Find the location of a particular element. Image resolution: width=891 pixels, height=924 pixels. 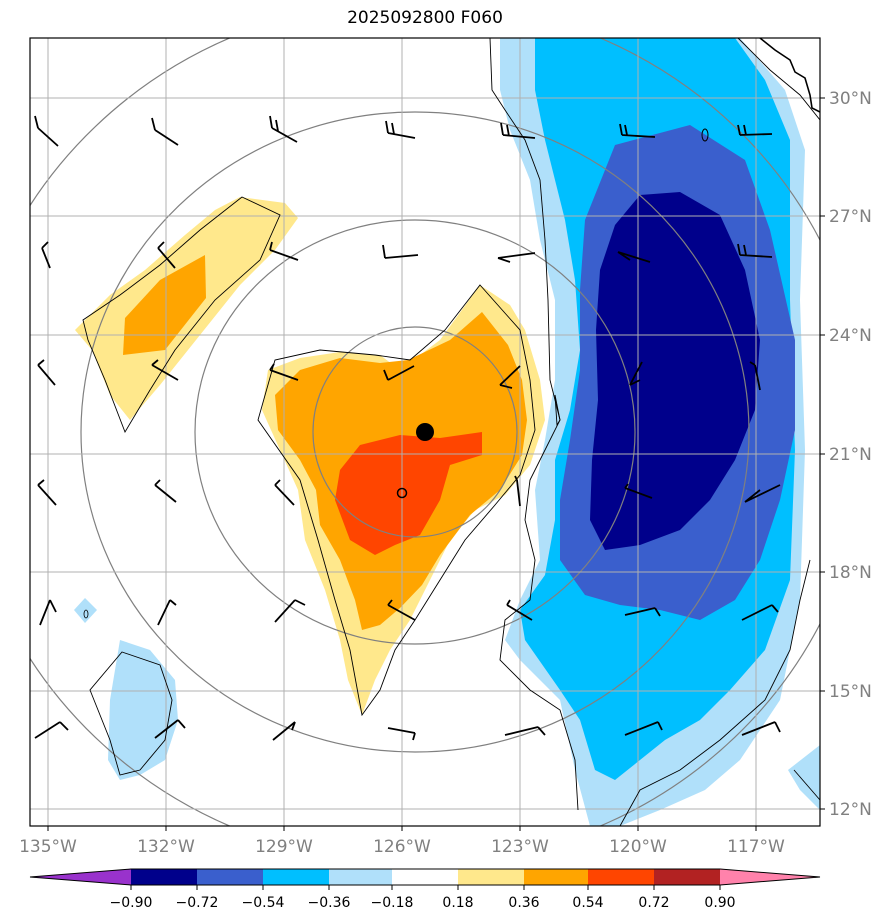

colorbar-tick: 0.90 is located at coordinates (719, 903).